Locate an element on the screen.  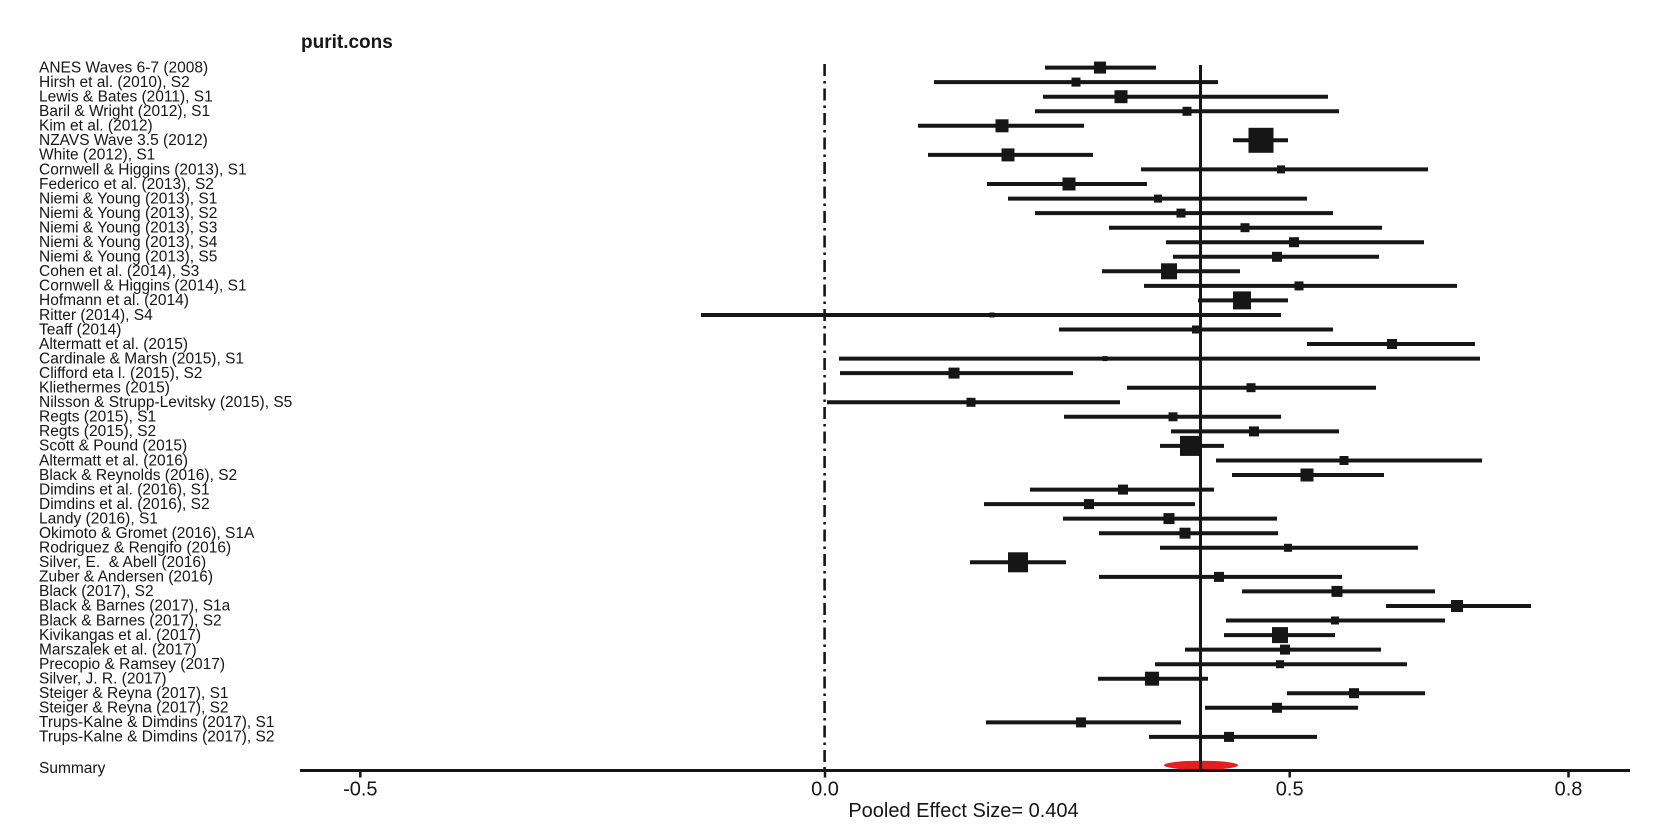
svg-text: -0.5 is located at coordinates (360, 790).